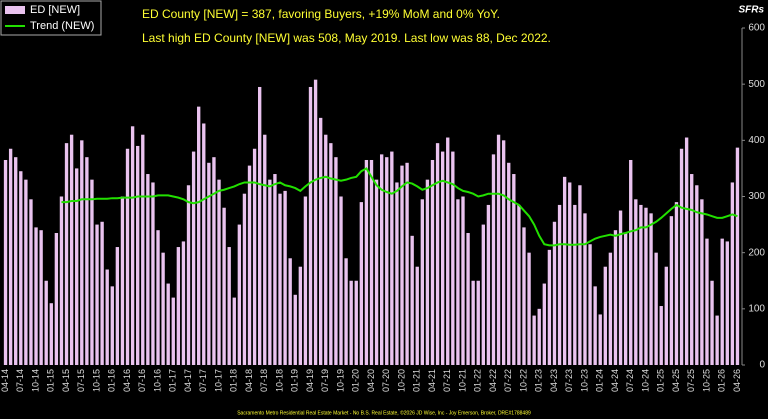 Image resolution: width=768 pixels, height=419 pixels. What do you see at coordinates (676, 380) in the screenshot?
I see `x-tick-label: 04-25` at bounding box center [676, 380].